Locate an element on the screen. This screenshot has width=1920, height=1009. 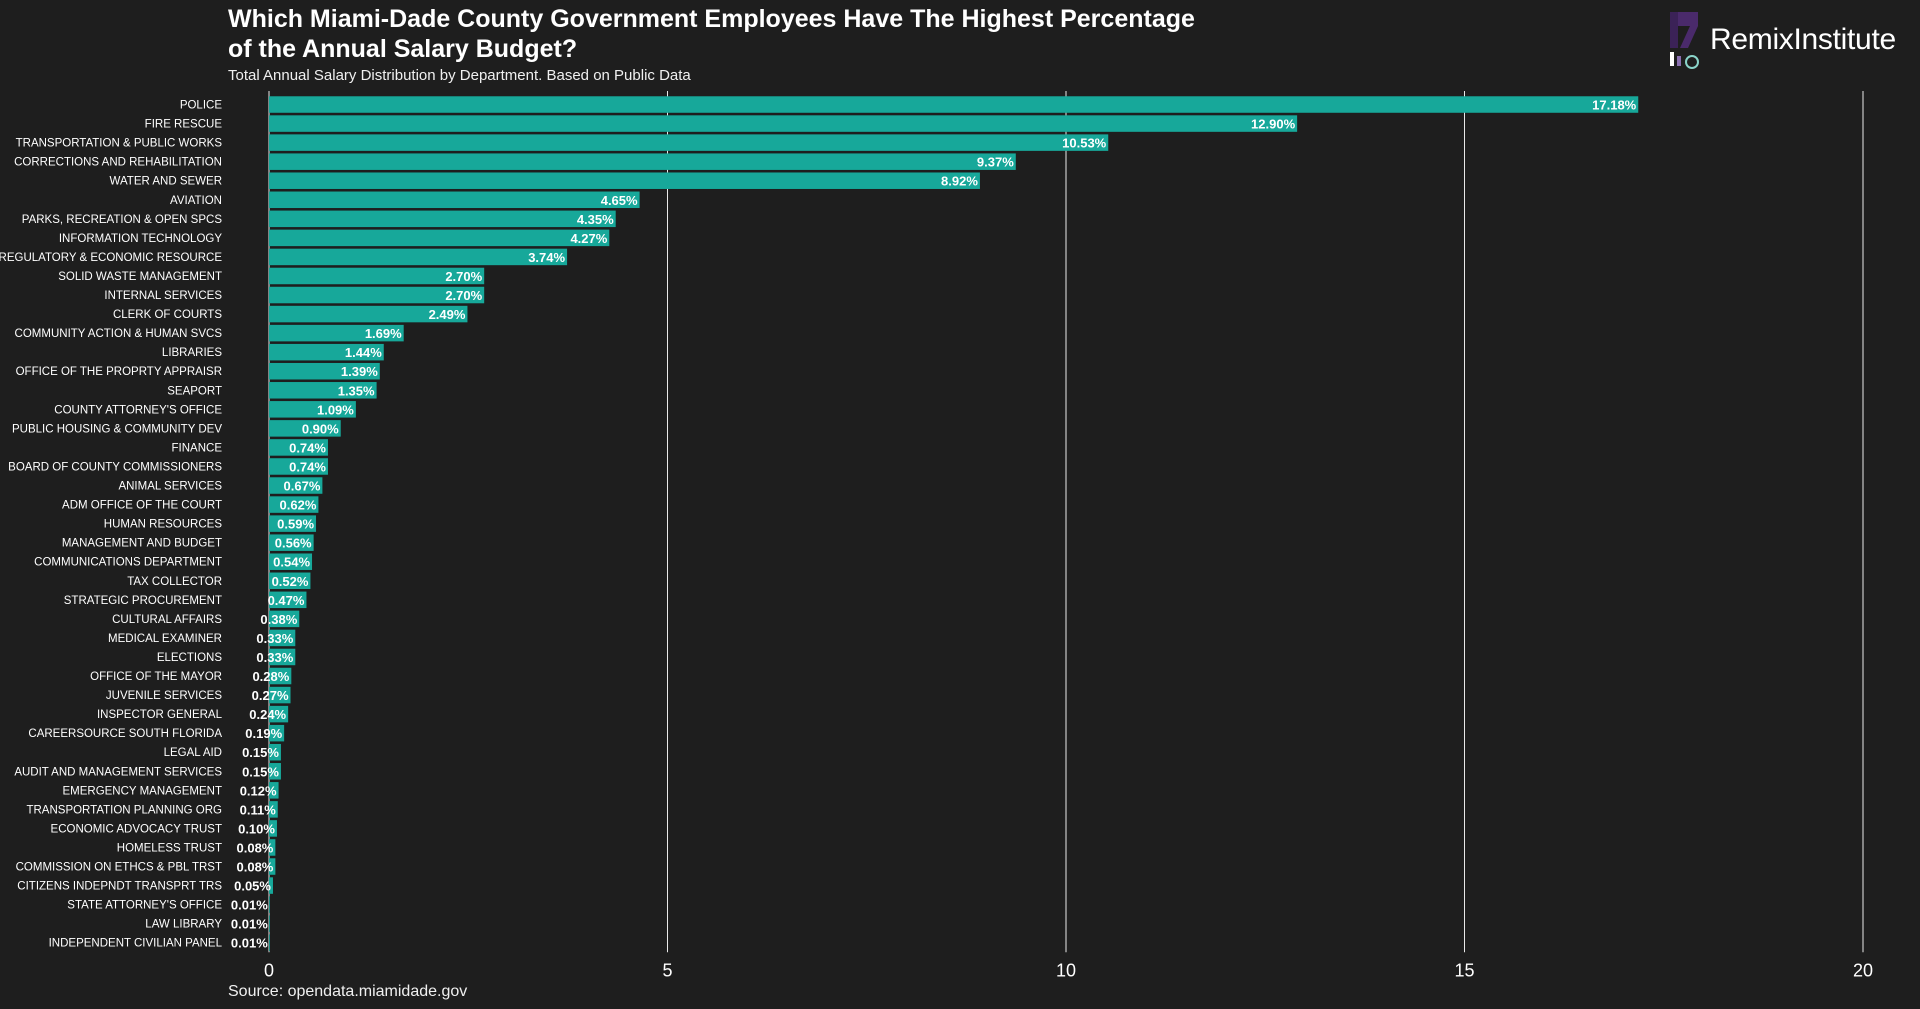
category-label: LEGAL AID is located at coordinates (193, 753).